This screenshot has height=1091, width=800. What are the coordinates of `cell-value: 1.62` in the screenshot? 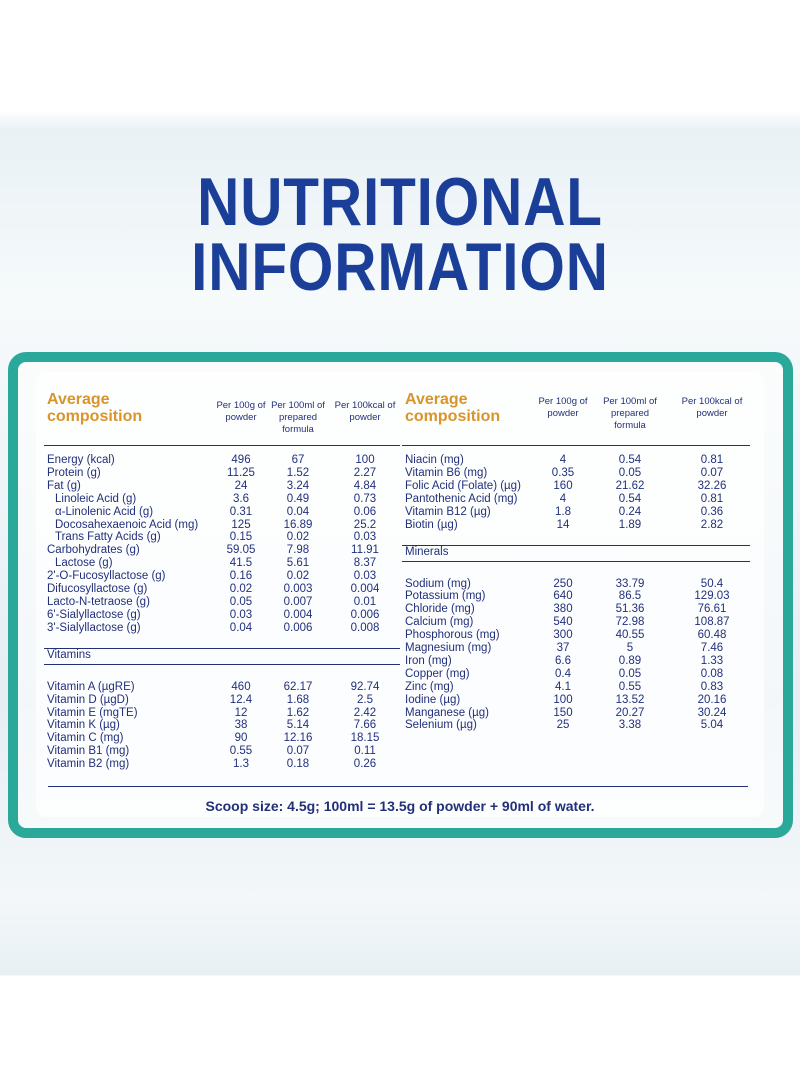 It's located at (298, 712).